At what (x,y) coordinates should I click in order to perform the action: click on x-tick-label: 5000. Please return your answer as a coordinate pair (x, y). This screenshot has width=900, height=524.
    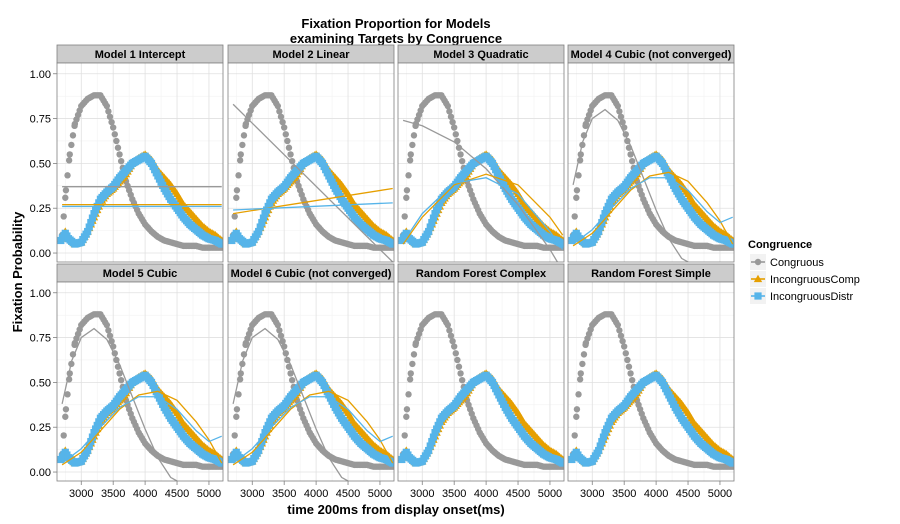
    Looking at the image, I should click on (720, 494).